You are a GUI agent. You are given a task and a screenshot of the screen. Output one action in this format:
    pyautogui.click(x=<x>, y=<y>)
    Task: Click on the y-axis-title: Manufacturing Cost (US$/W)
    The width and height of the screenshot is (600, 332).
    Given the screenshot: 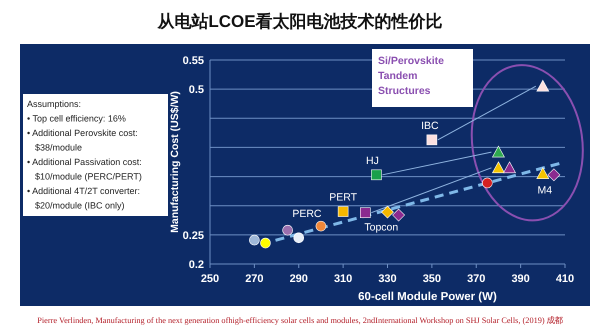 What is the action you would take?
    pyautogui.click(x=175, y=162)
    